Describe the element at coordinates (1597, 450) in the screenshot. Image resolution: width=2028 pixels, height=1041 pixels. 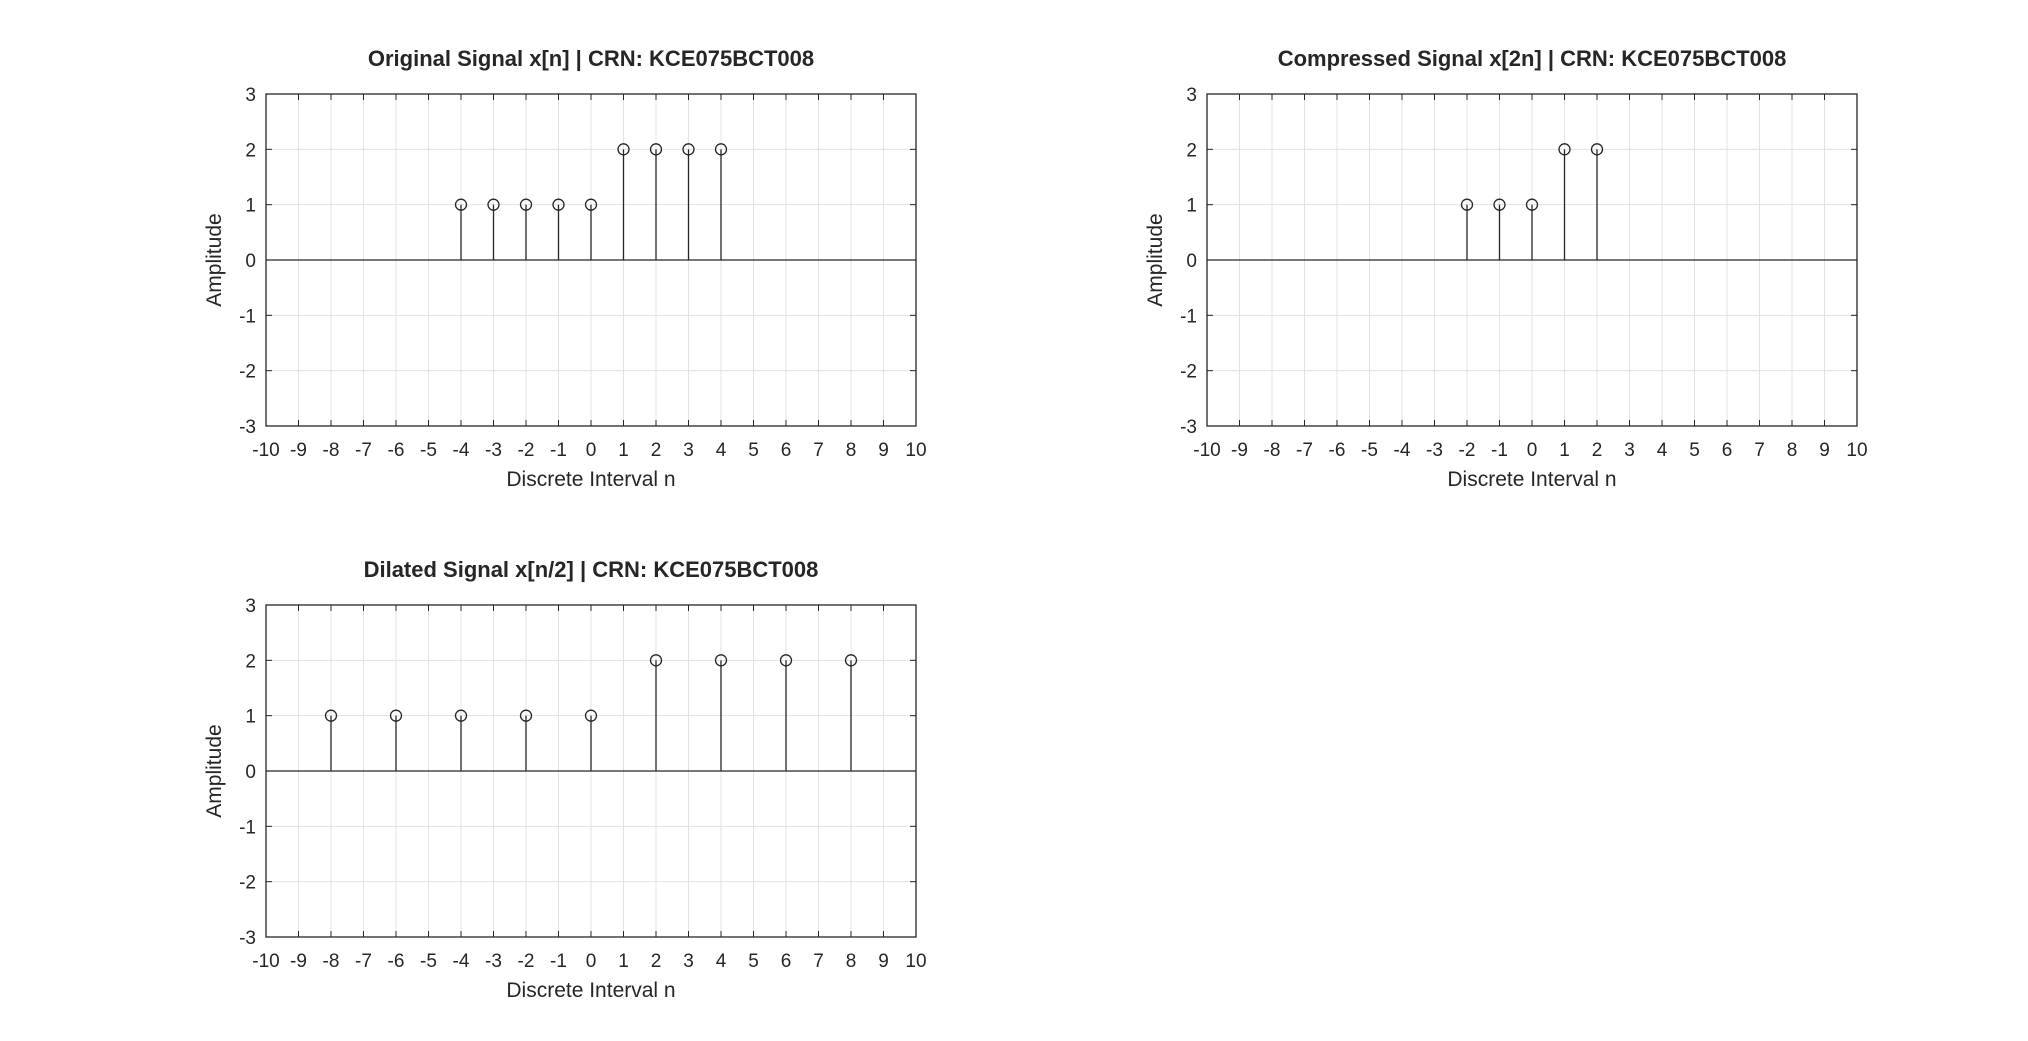
I see `x-tick-label: 2` at that location.